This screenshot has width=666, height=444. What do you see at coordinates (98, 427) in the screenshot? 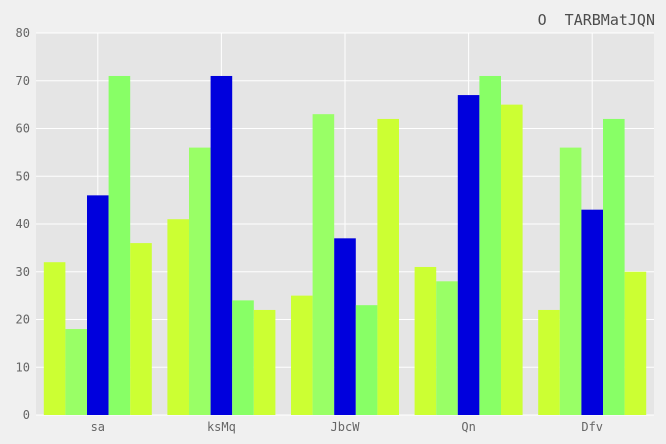
I see `x-tick-label: sa` at bounding box center [98, 427].